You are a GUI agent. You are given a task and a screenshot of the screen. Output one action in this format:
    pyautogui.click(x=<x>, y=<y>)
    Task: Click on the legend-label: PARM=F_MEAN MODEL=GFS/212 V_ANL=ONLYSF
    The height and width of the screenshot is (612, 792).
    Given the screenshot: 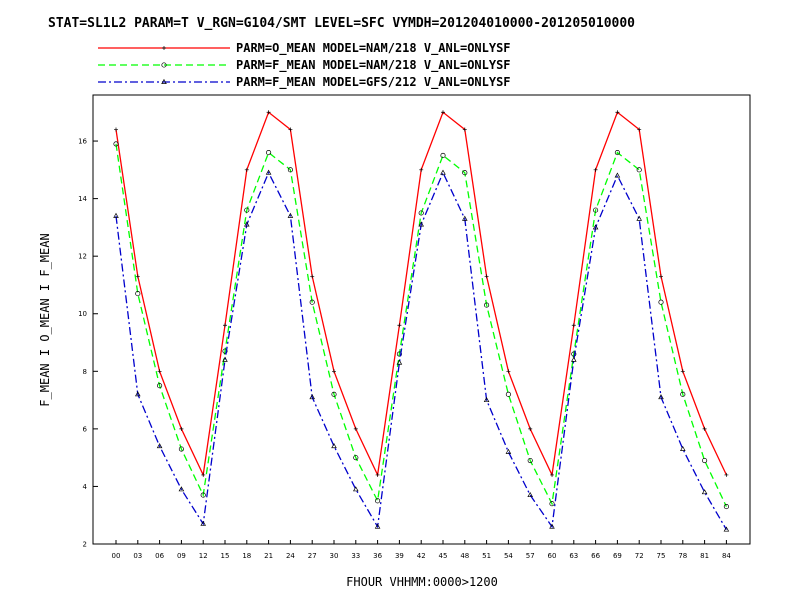 What is the action you would take?
    pyautogui.click(x=373, y=82)
    